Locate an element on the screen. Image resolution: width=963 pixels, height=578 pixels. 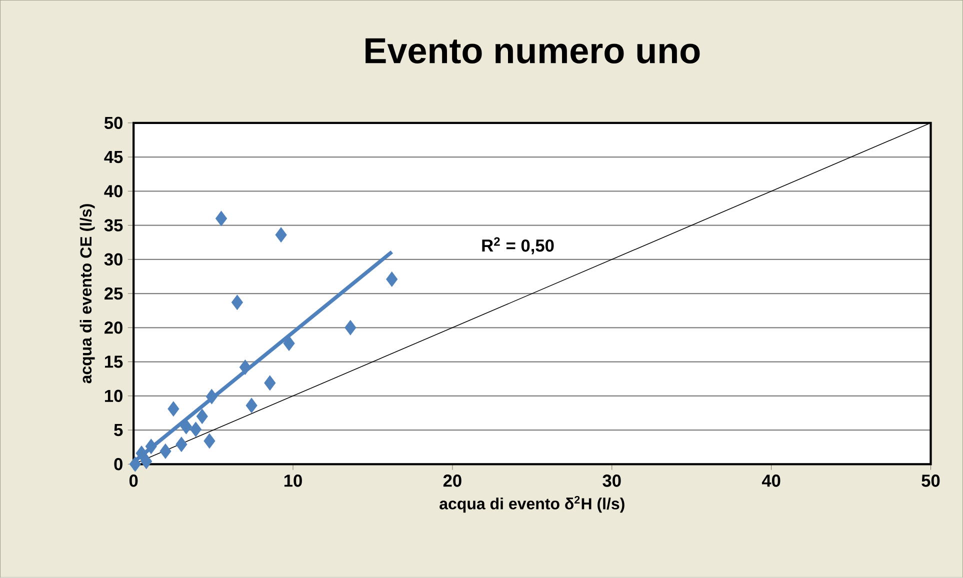
y-tick-label: 20 is located at coordinates (113, 328).